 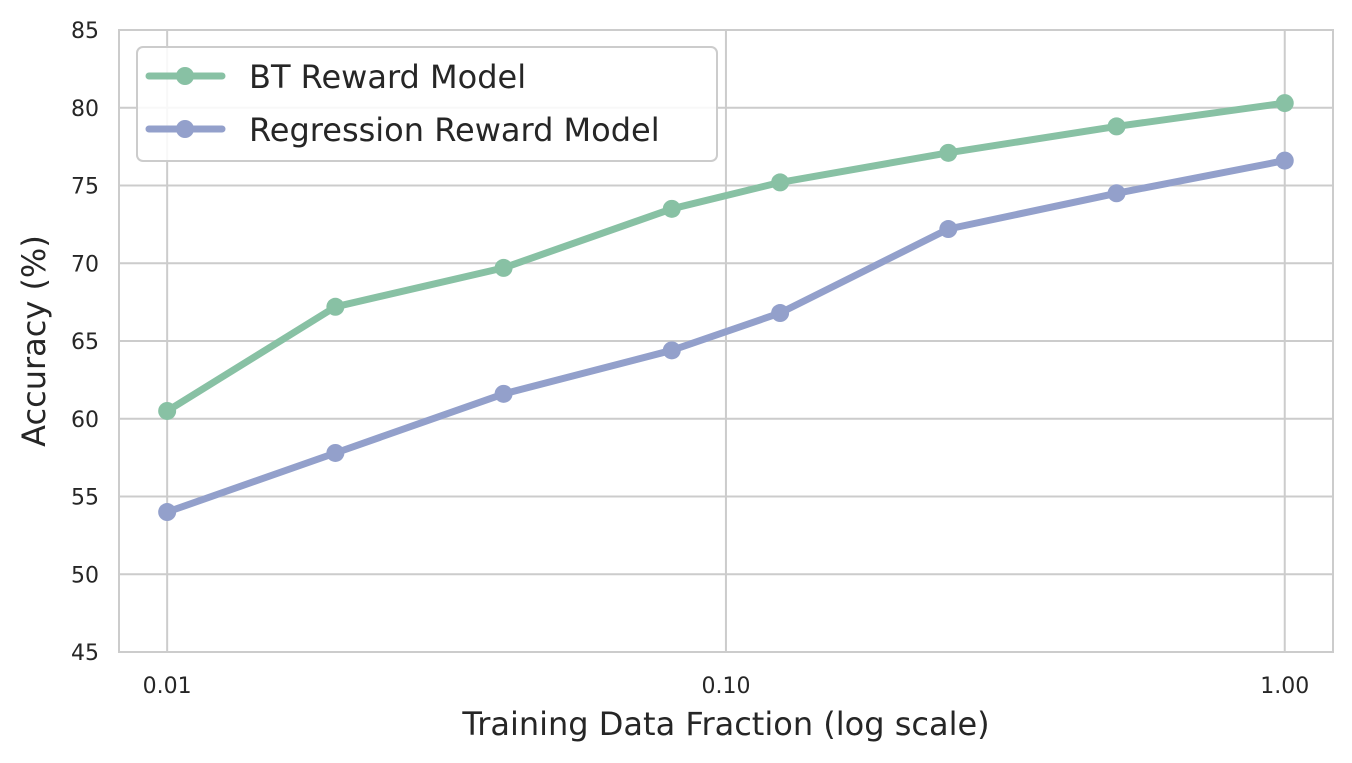 What do you see at coordinates (85, 31) in the screenshot?
I see `y-tick-label: 85` at bounding box center [85, 31].